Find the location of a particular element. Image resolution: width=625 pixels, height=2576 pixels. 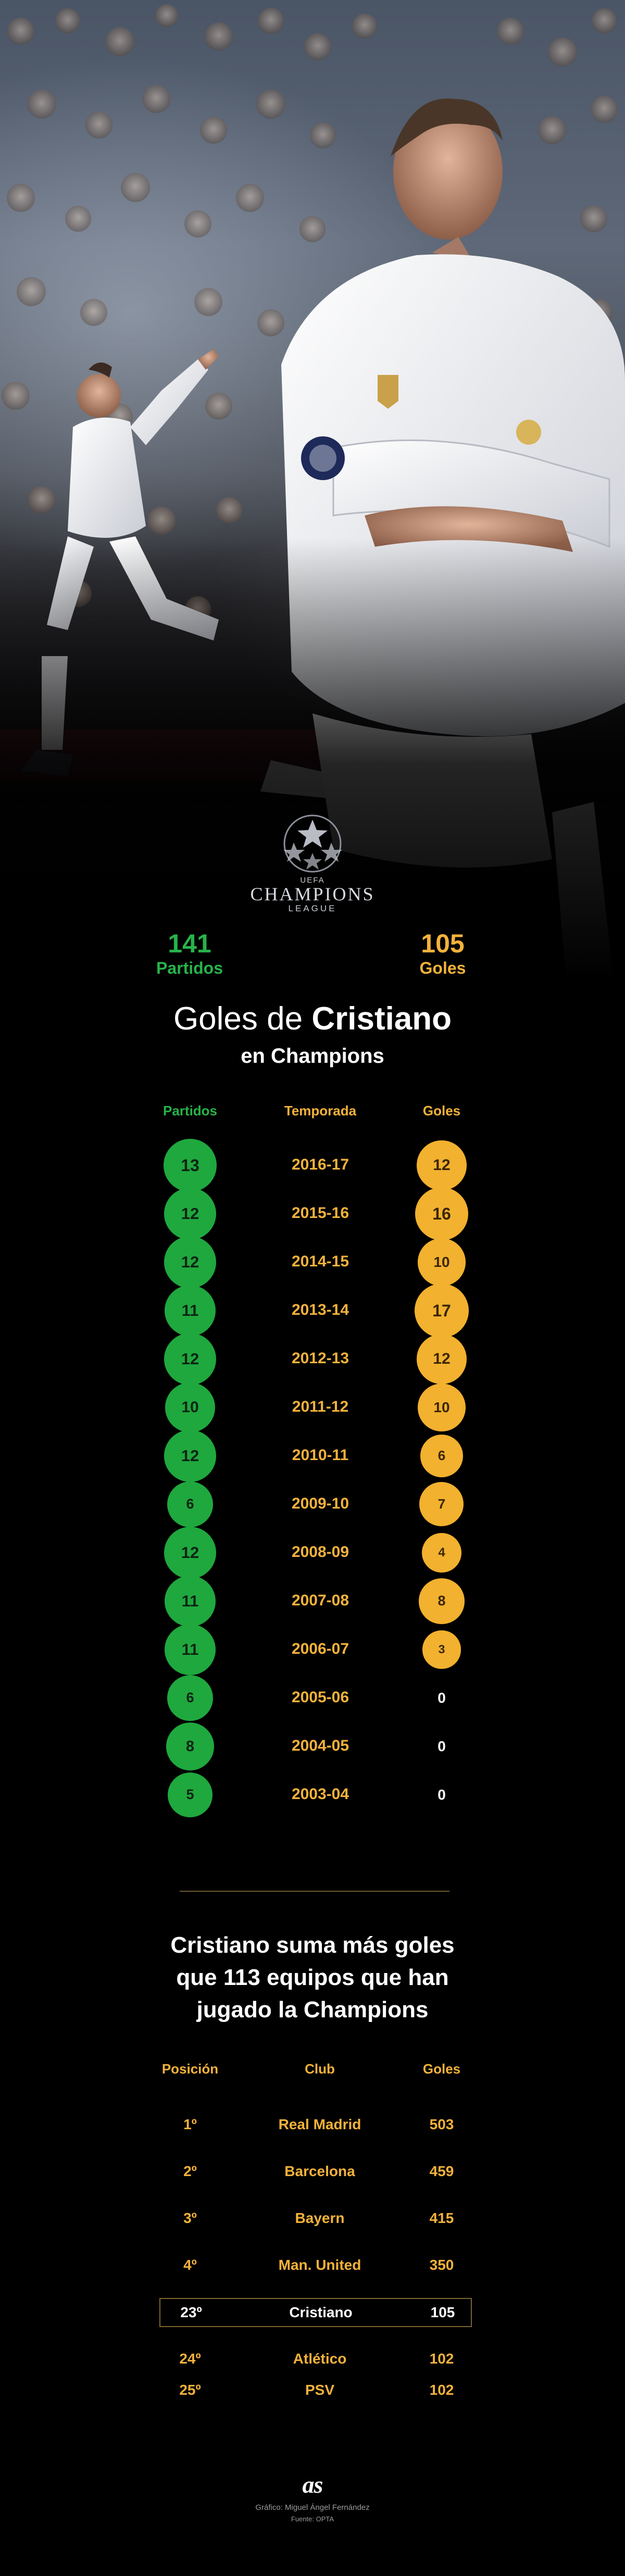

club-row-position: 25º is located at coordinates (190, 2390).